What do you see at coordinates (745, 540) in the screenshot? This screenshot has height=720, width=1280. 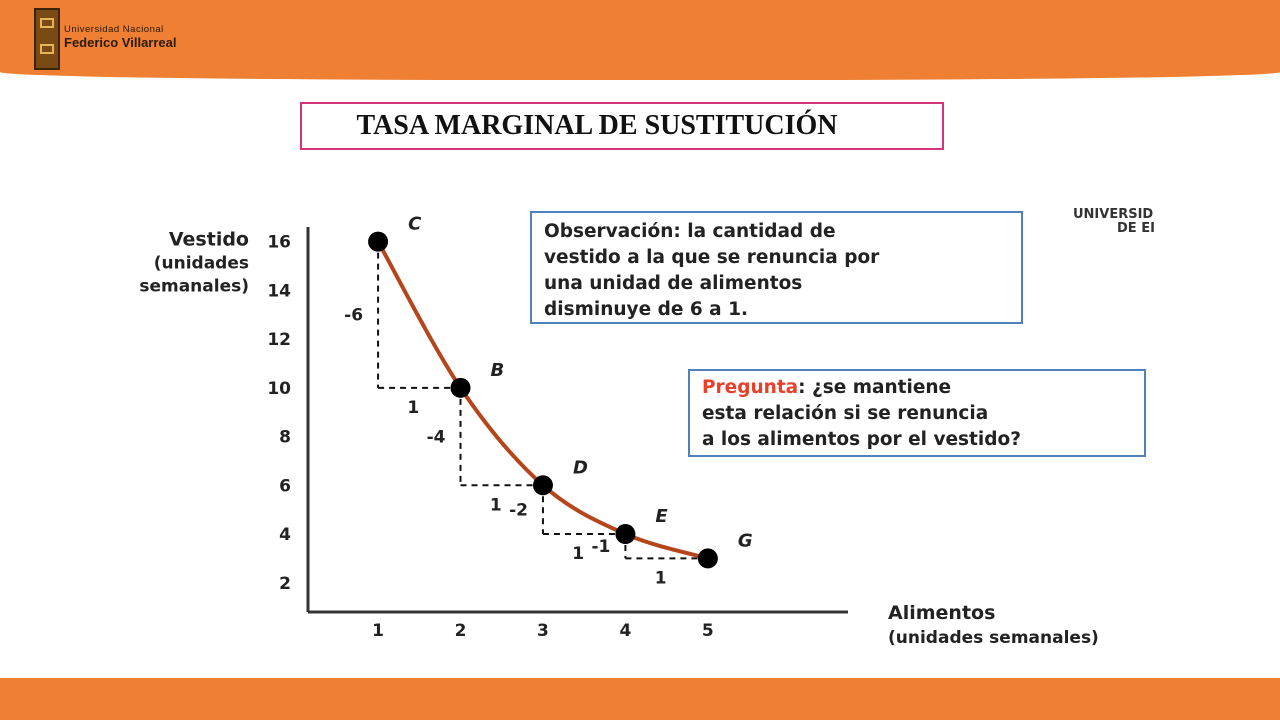 I see `point-letter-label: G` at bounding box center [745, 540].